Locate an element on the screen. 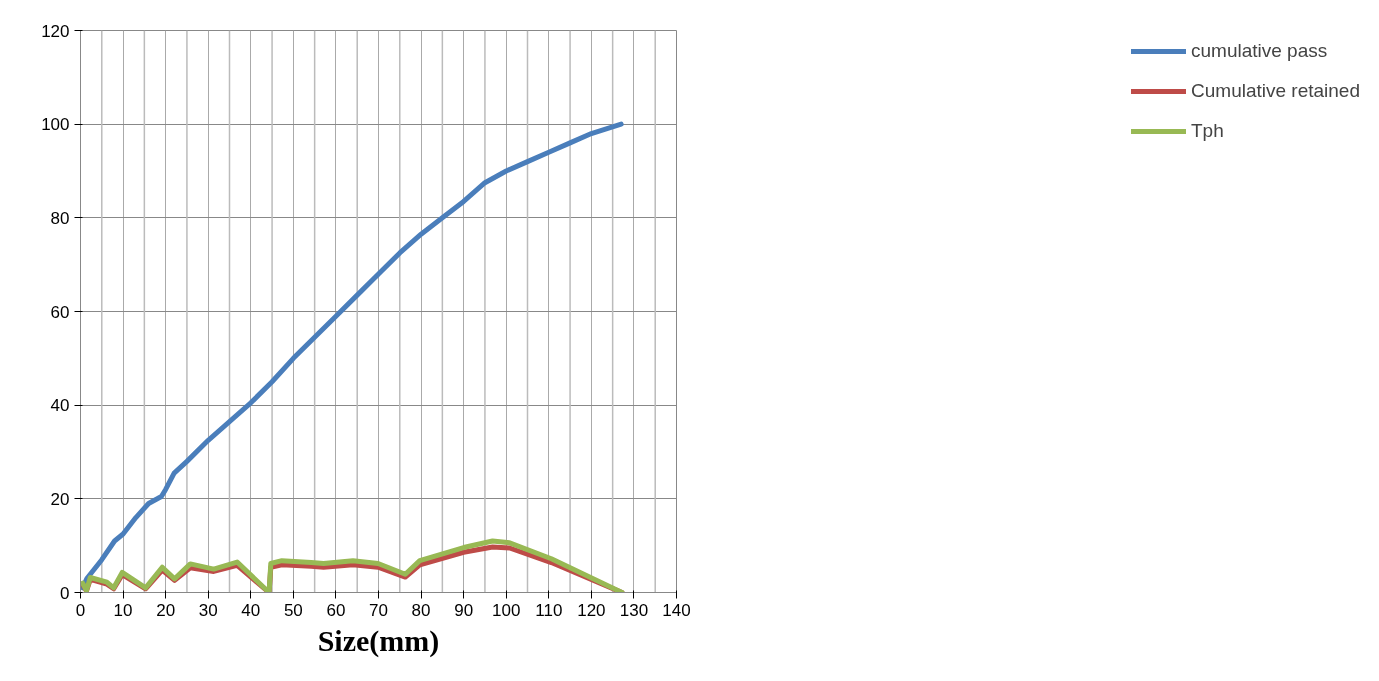 Image resolution: width=1379 pixels, height=681 pixels. x-tick-label: 120 is located at coordinates (591, 610).